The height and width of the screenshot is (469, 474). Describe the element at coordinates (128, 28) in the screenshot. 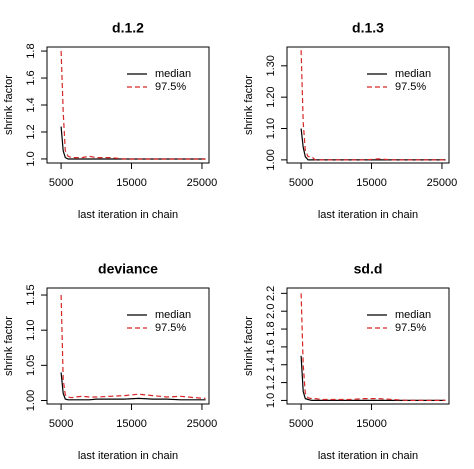

I see `panel-title: d.1.2` at that location.